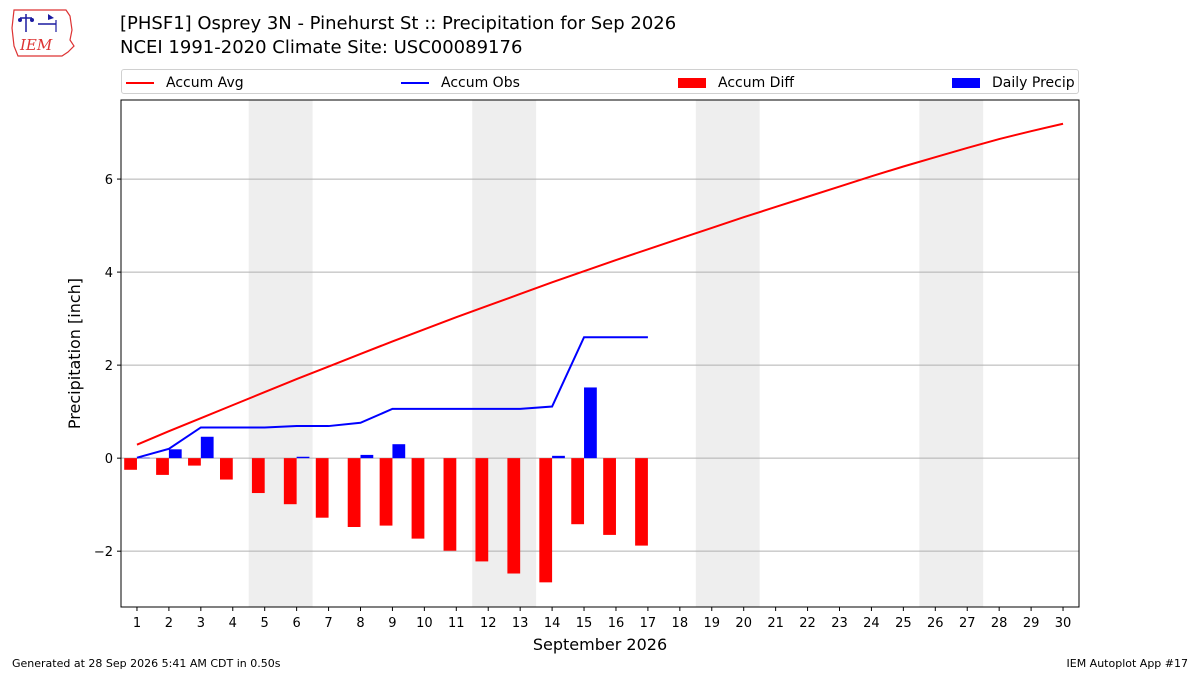 The image size is (1200, 675). What do you see at coordinates (201, 623) in the screenshot?
I see `x-tick-label-3: 3` at bounding box center [201, 623].